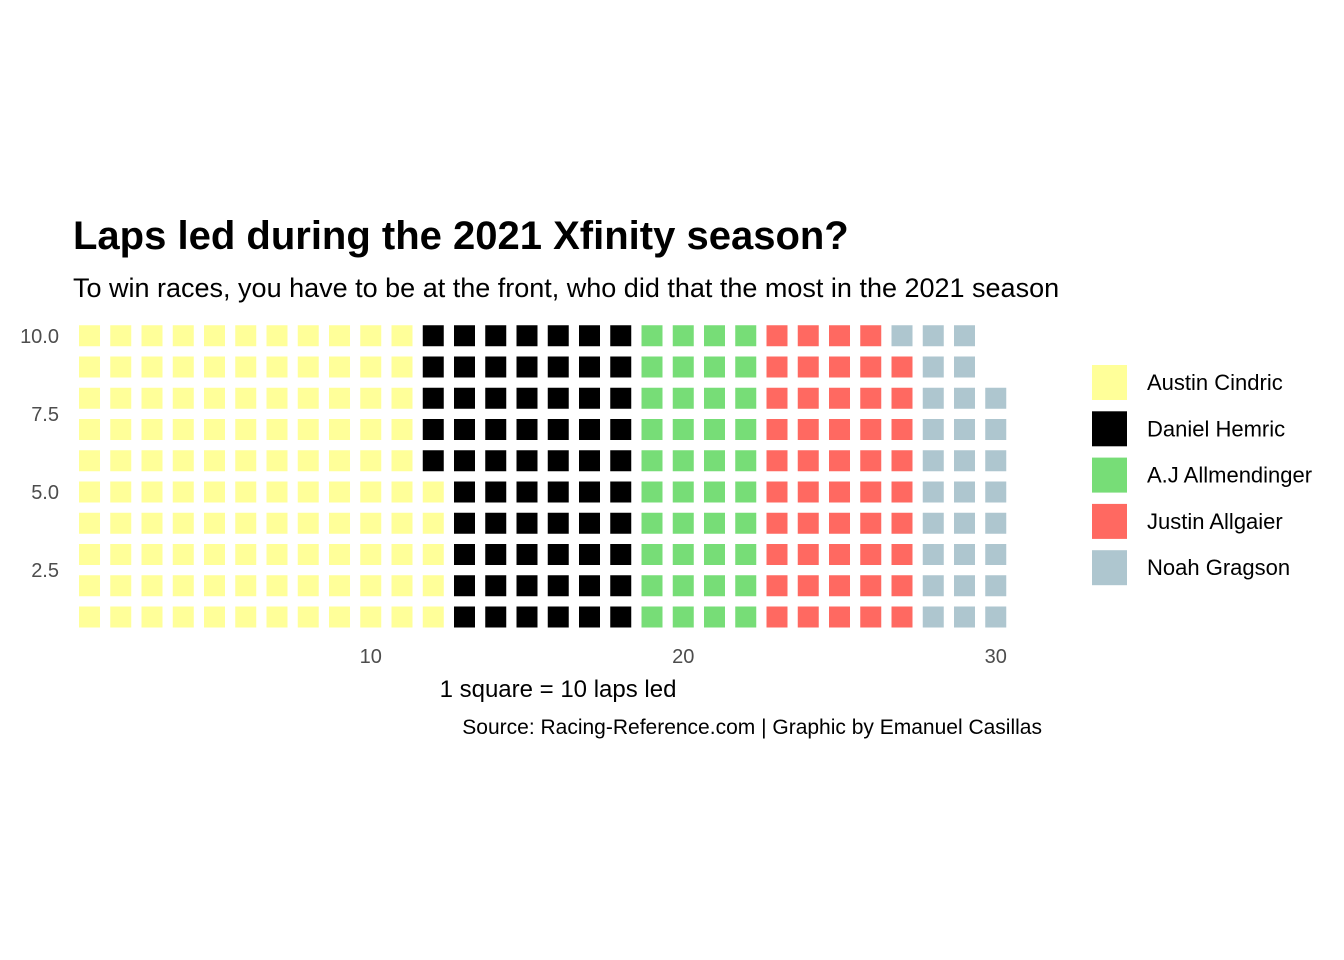 The height and width of the screenshot is (960, 1344). I want to click on y-tick-label: 2.5, so click(45, 571).